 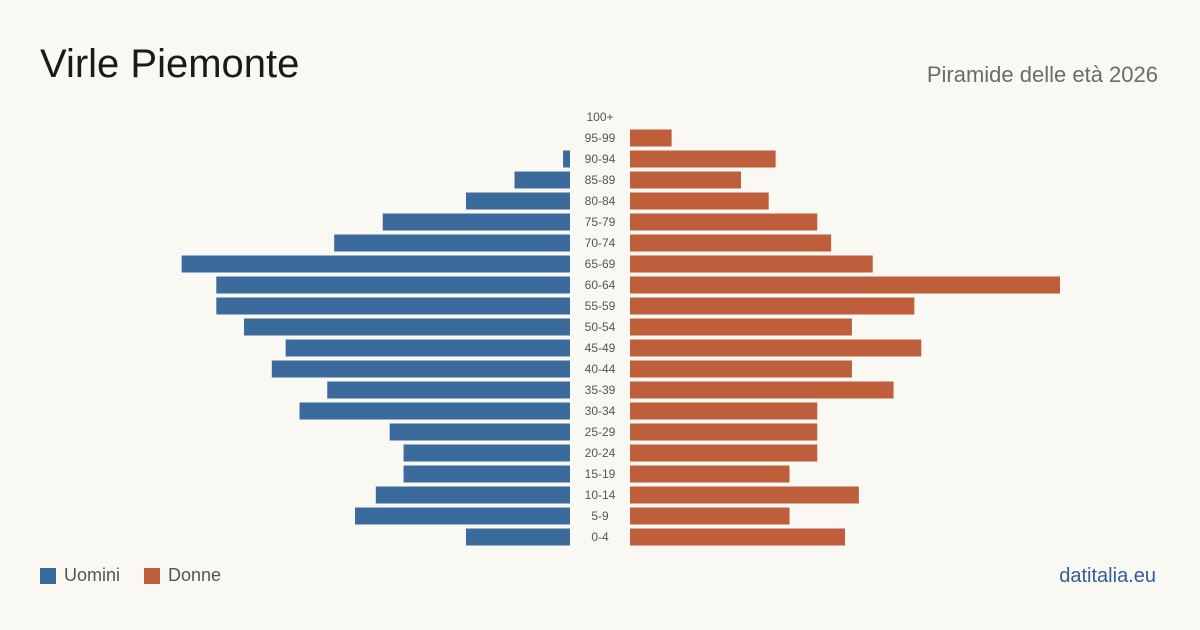 What do you see at coordinates (600, 432) in the screenshot?
I see `age-label-25-29: 25-29` at bounding box center [600, 432].